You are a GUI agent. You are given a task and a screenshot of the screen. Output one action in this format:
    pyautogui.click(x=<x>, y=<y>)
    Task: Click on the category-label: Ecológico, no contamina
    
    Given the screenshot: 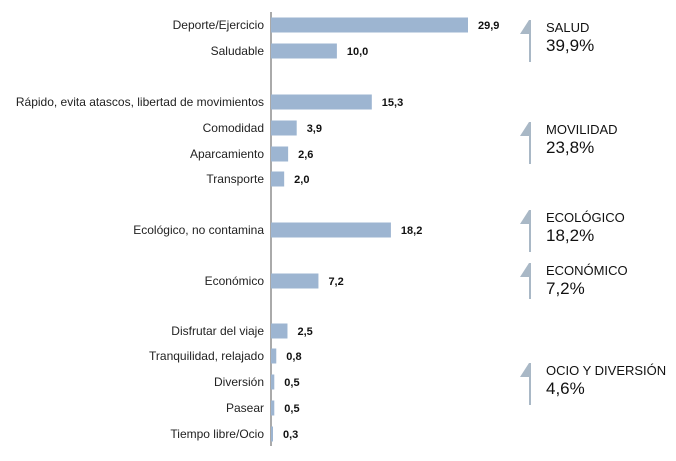 What is the action you would take?
    pyautogui.click(x=198, y=230)
    